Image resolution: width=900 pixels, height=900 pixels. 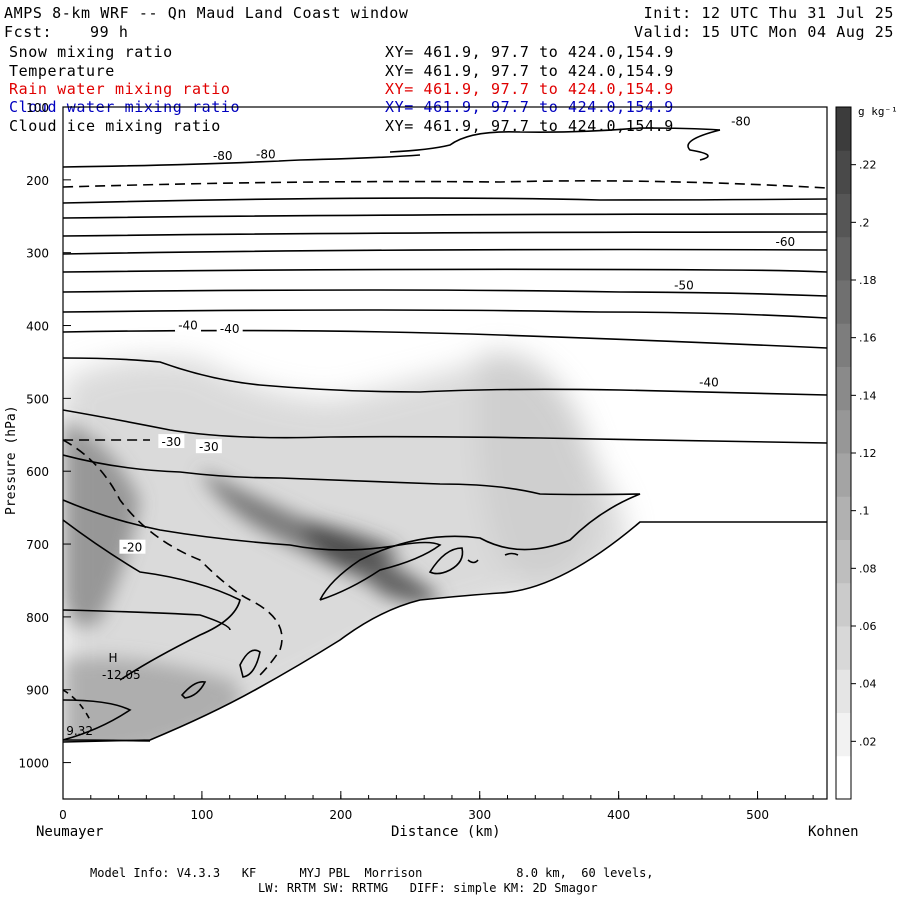 What do you see at coordinates (37, 545) in the screenshot?
I see `y-tick-label: 700` at bounding box center [37, 545].